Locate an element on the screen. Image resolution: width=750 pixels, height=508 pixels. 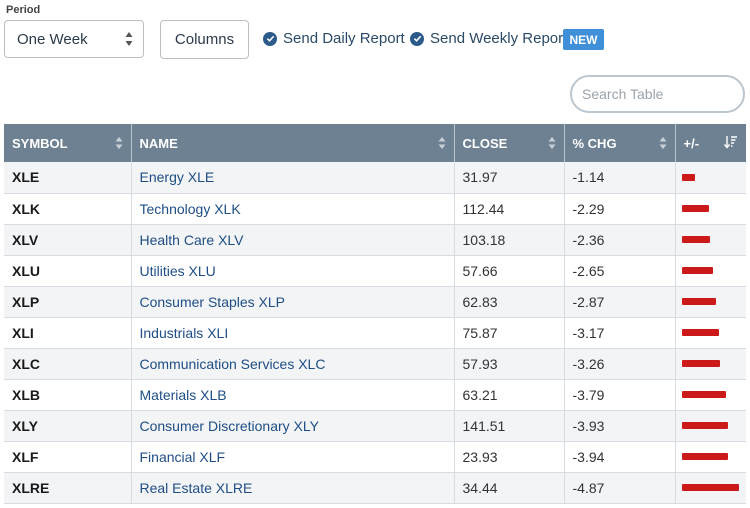
table-row: XLF Financial XLF 23.93 -3.94 is located at coordinates (375, 457).